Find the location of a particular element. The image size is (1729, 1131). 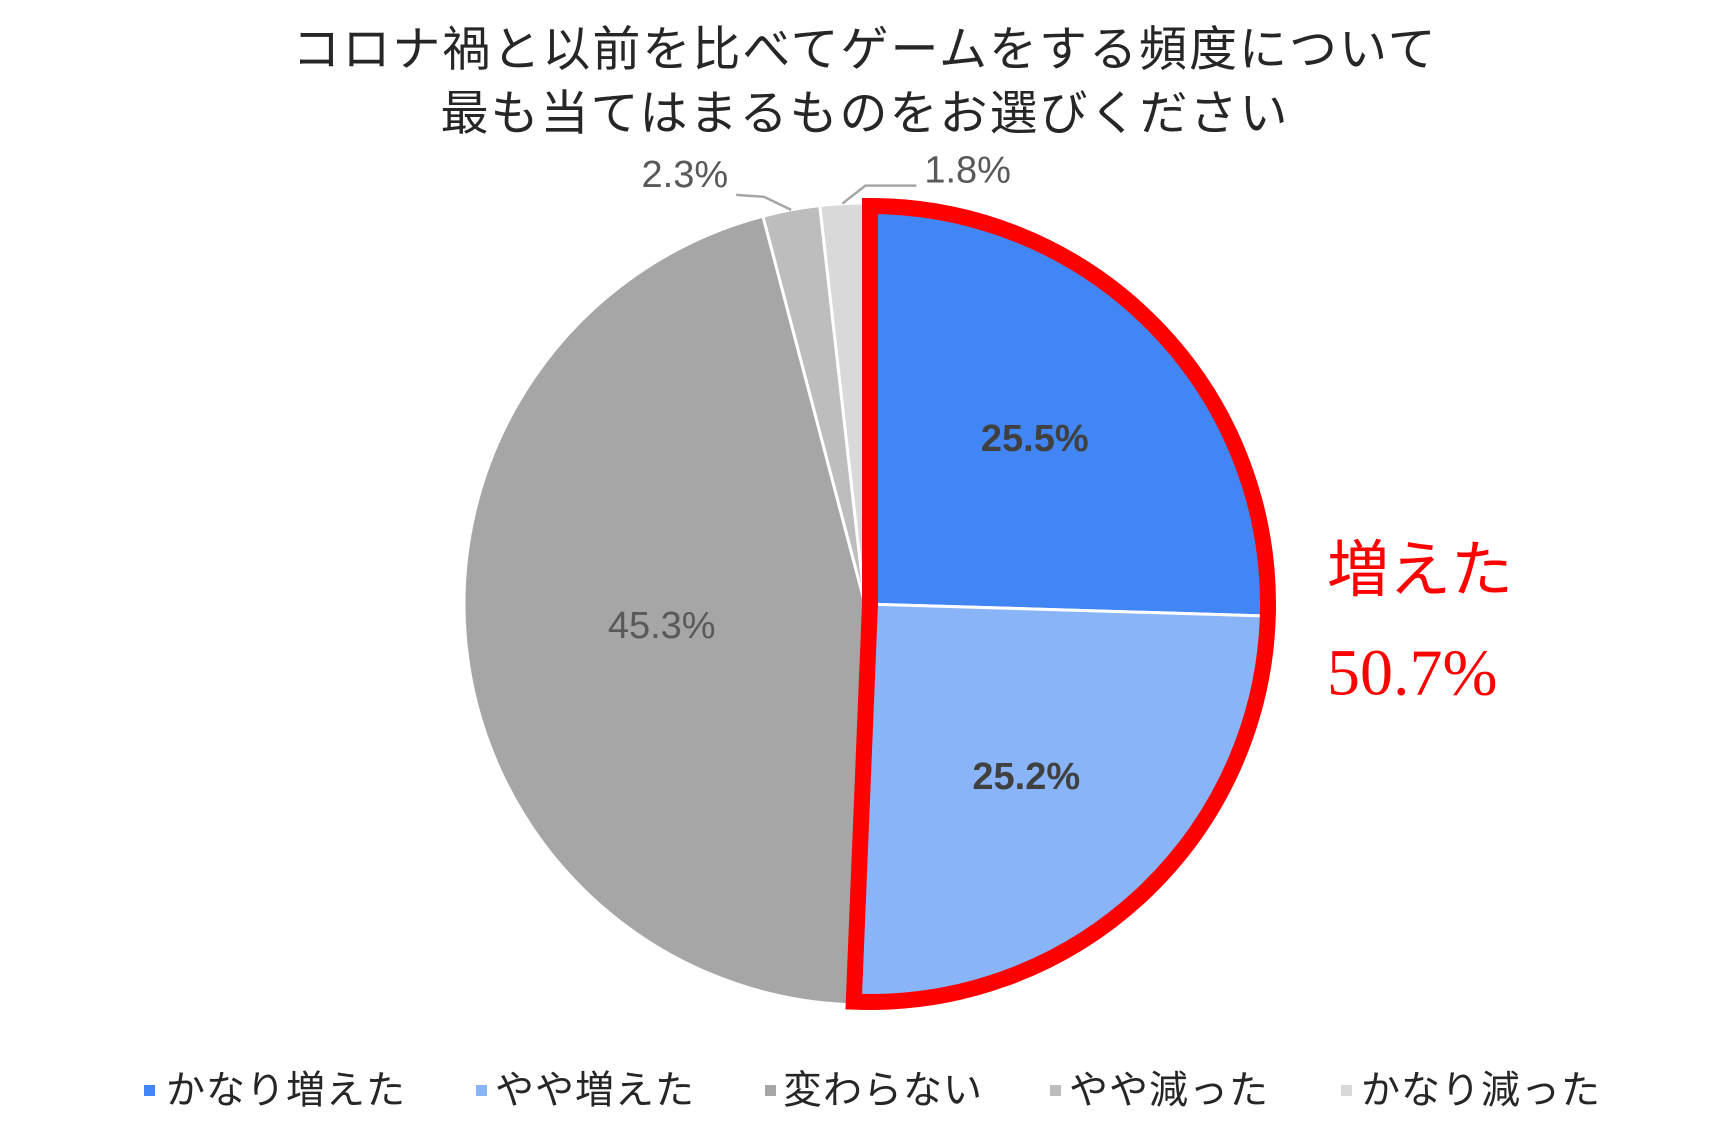

legend-item-slightly-decreased: やや減った is located at coordinates (1159, 1091).